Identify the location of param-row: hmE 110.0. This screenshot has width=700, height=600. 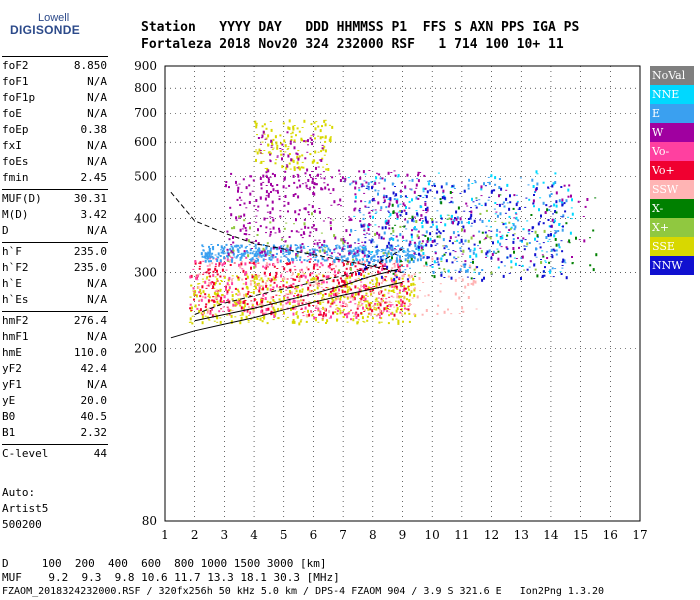
(54, 354).